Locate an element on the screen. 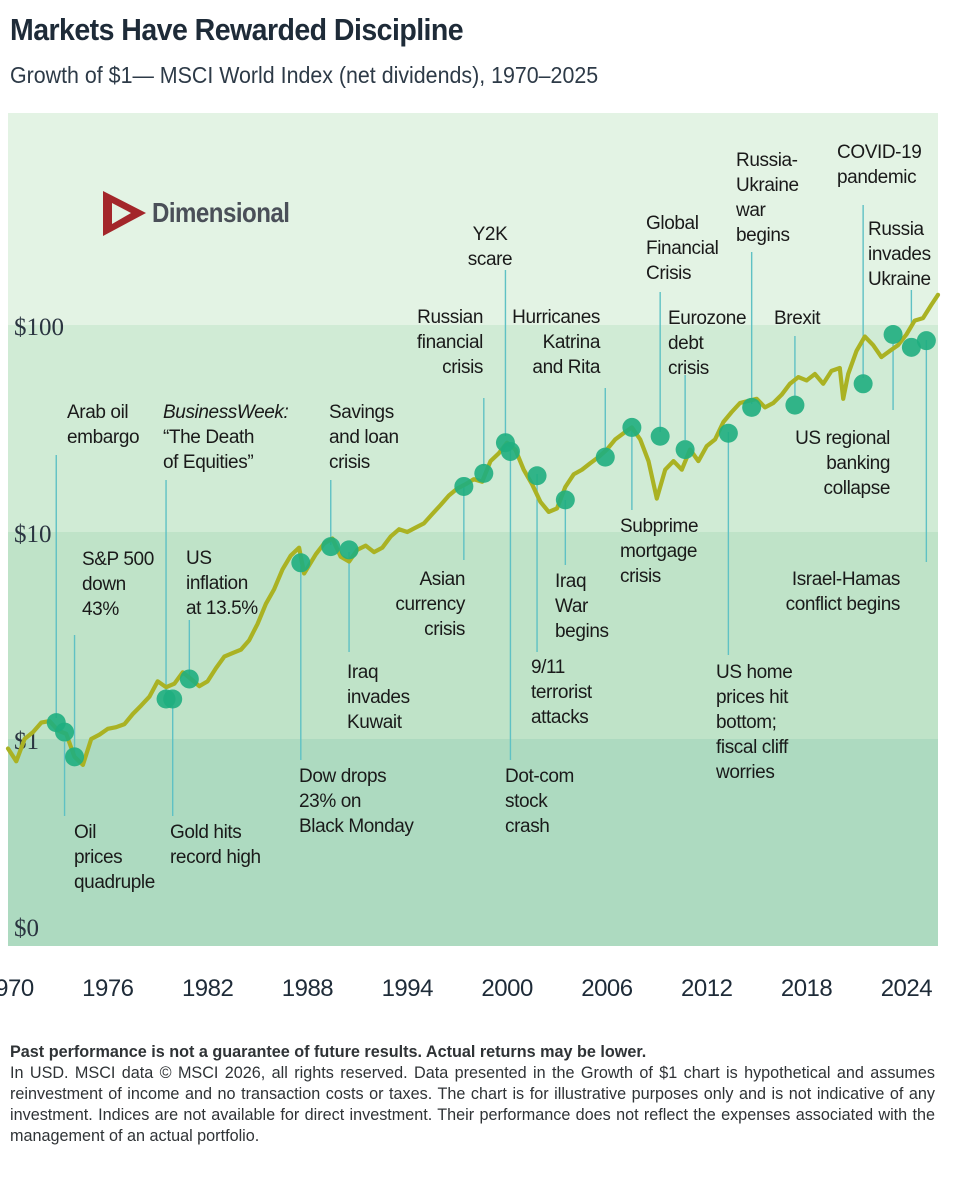 This screenshot has width=960, height=1200. event-label-line: S&P 500 is located at coordinates (118, 559).